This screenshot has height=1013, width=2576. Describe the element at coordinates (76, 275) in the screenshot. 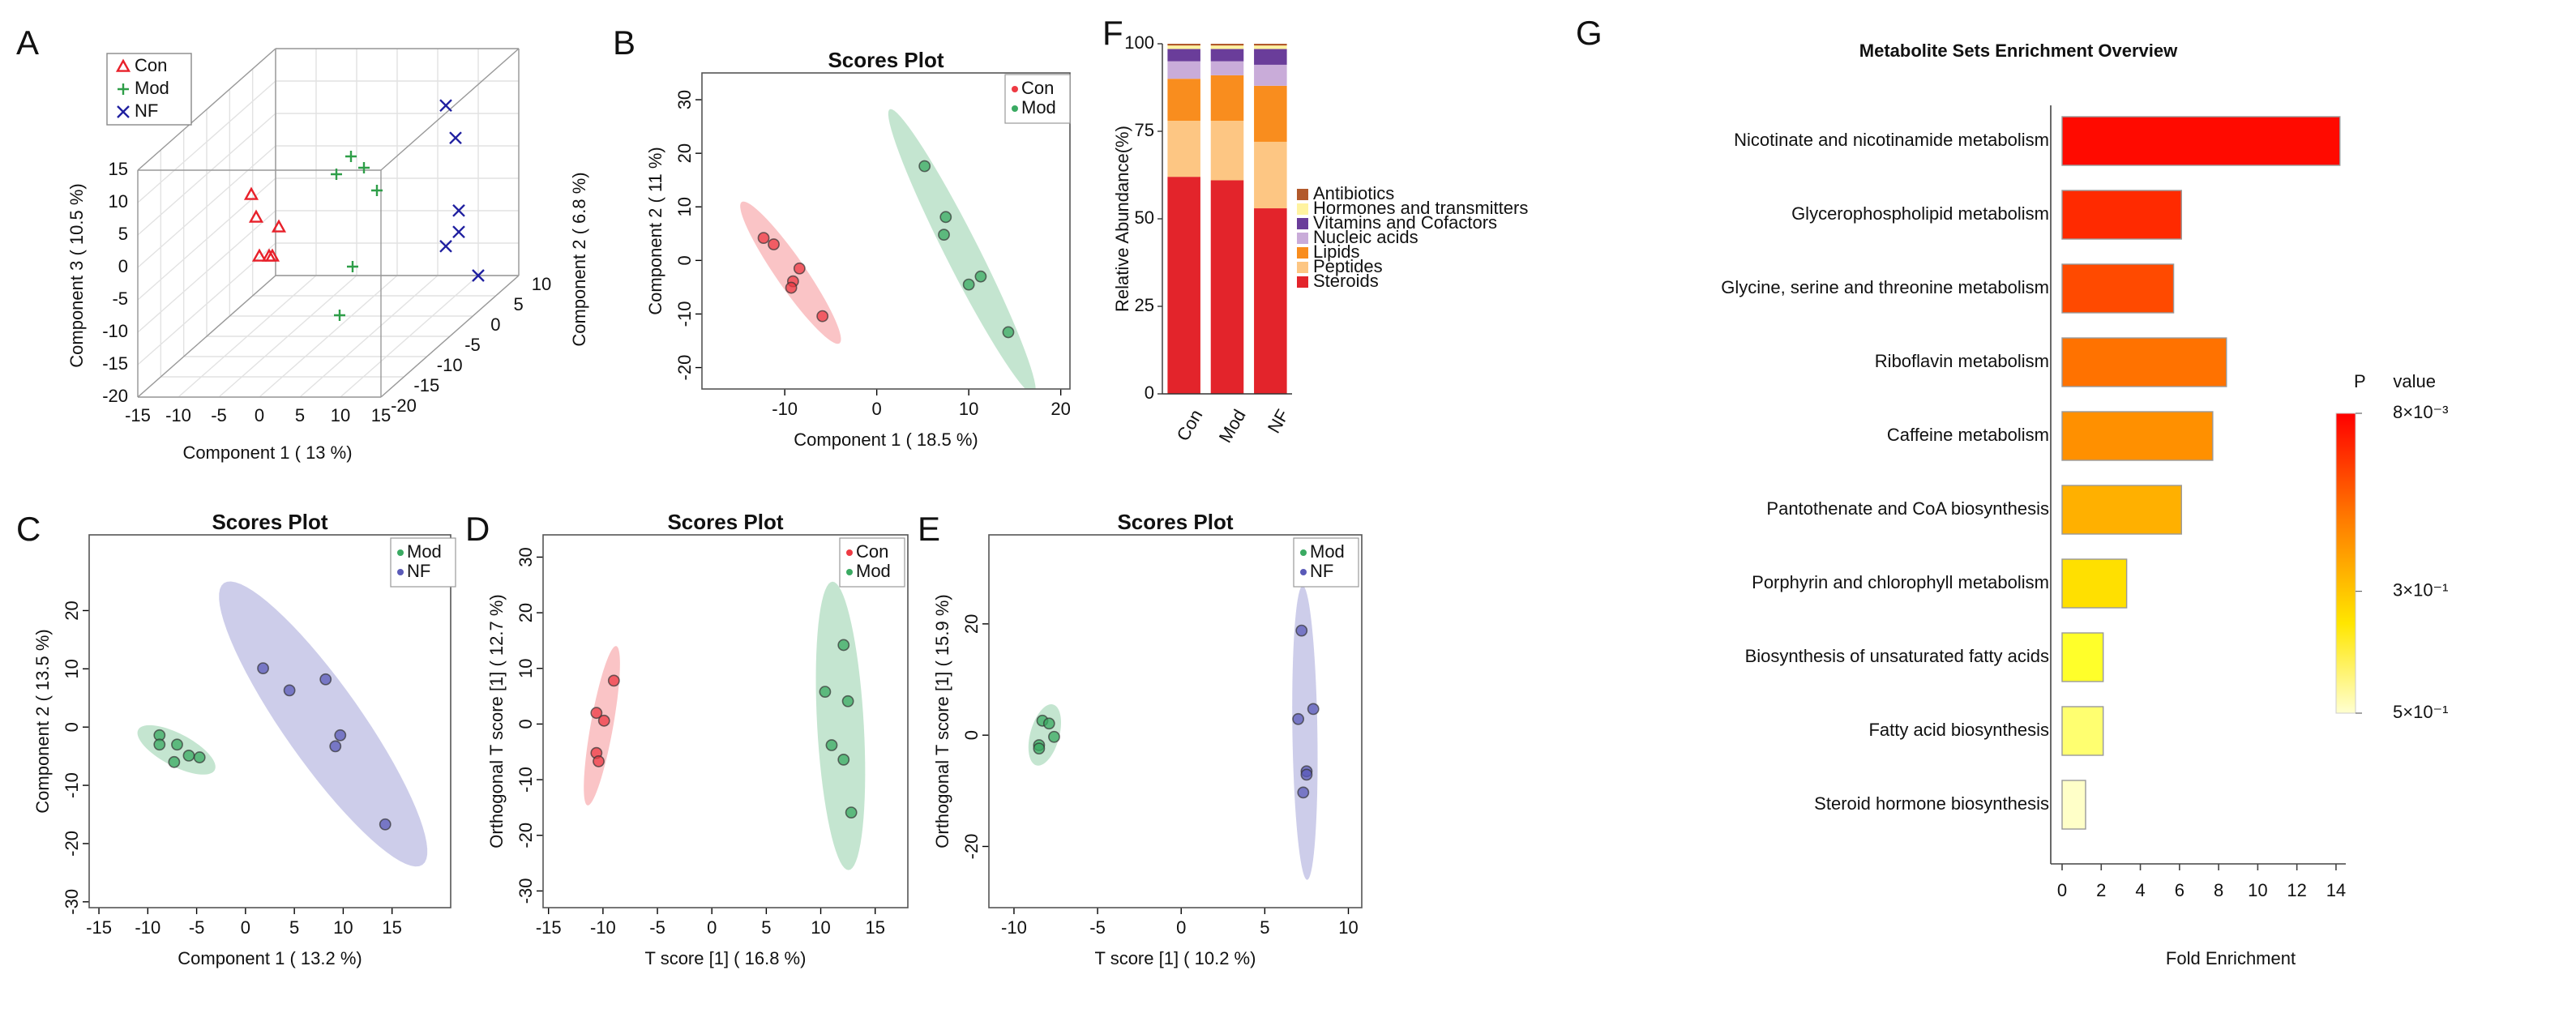

I see `z-axis-label: Component 3 ( 10.5 %)` at that location.